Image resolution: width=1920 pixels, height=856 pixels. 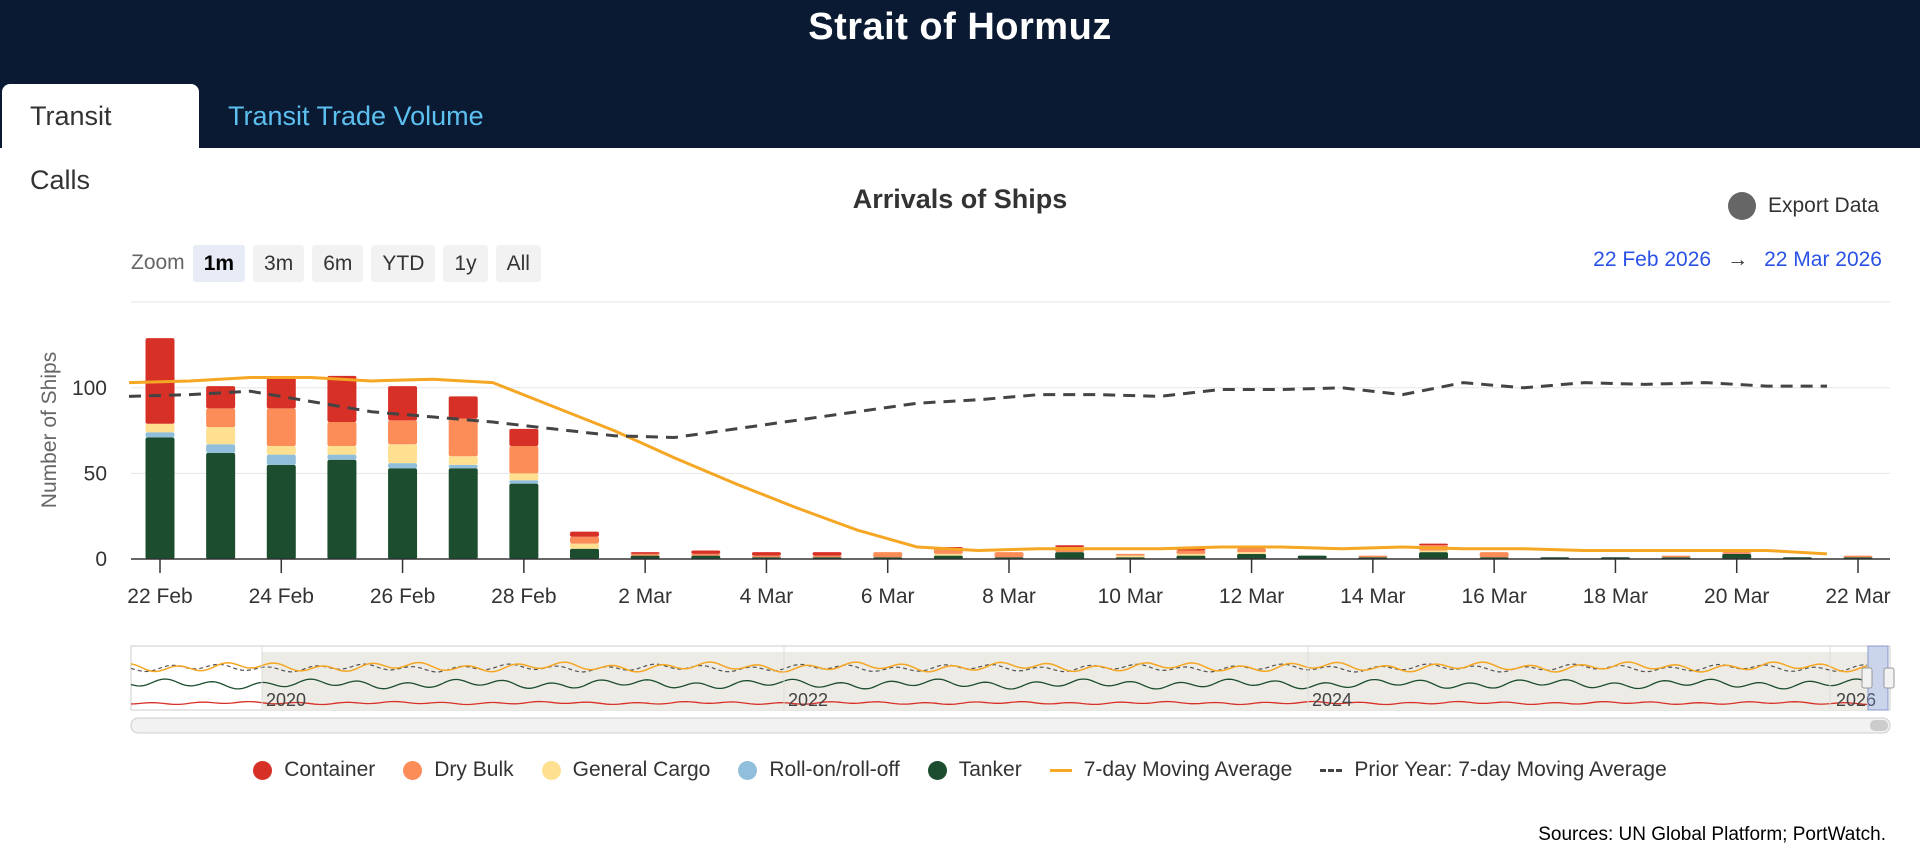 What do you see at coordinates (999, 684) in the screenshot?
I see `navigator-tanker-series` at bounding box center [999, 684].